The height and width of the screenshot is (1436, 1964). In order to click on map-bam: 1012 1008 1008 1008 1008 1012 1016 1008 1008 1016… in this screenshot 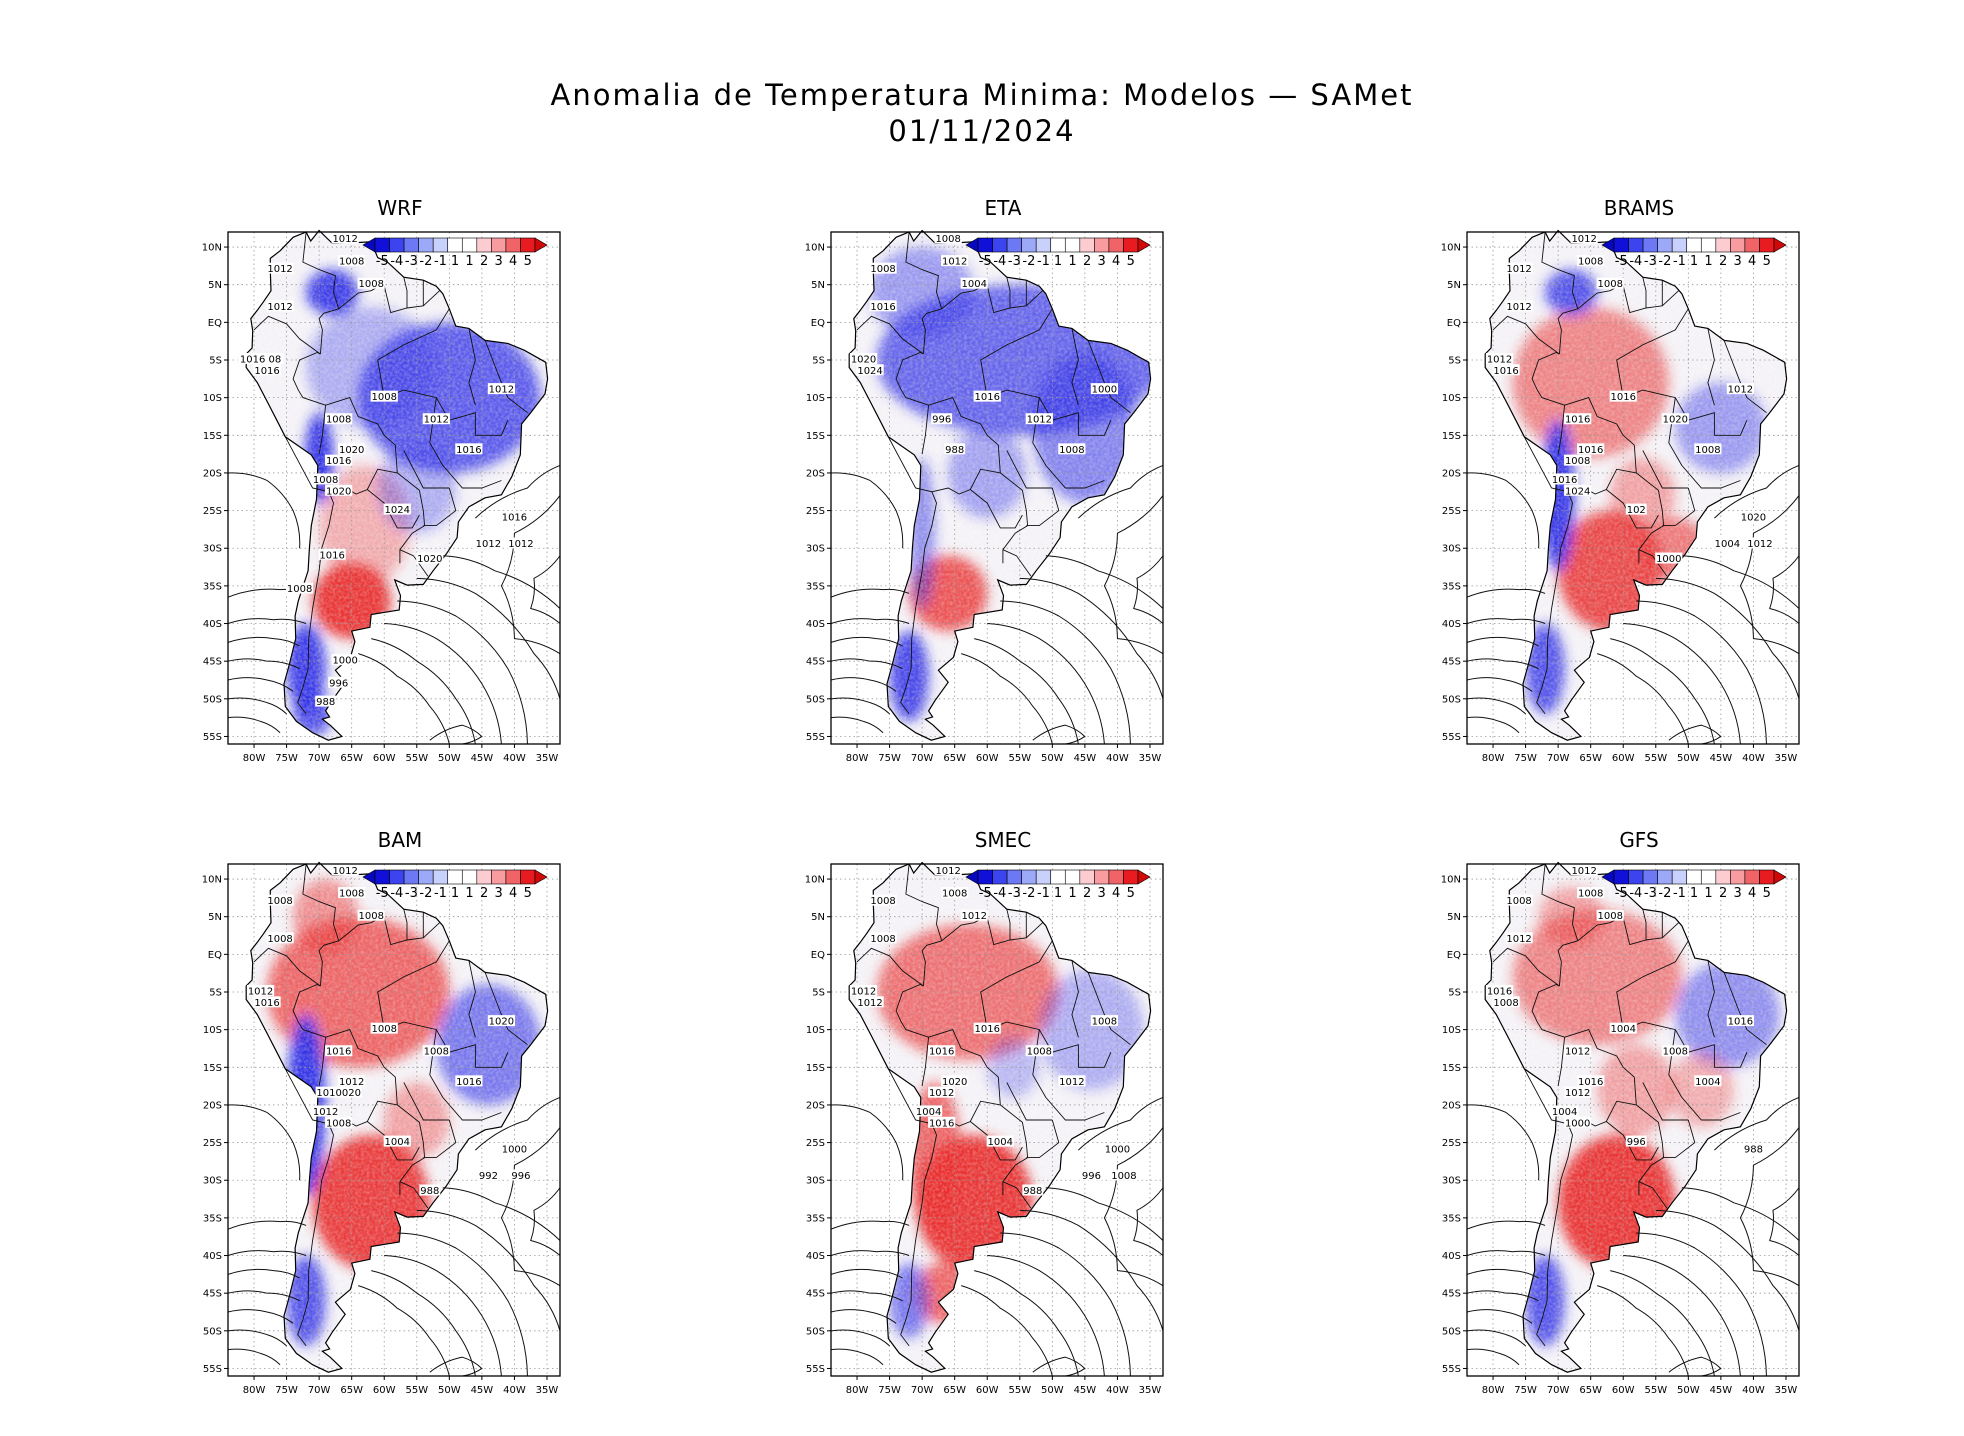, I will do `click(400, 1130)`.